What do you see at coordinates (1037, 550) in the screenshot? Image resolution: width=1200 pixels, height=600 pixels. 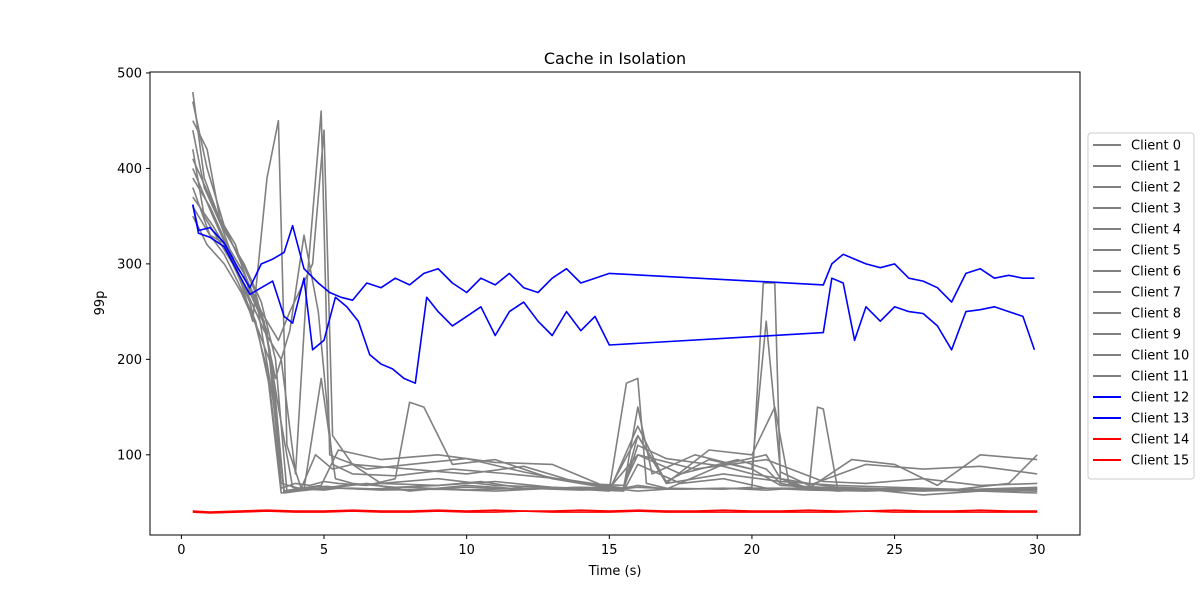 I see `x-tick-label: 30` at bounding box center [1037, 550].